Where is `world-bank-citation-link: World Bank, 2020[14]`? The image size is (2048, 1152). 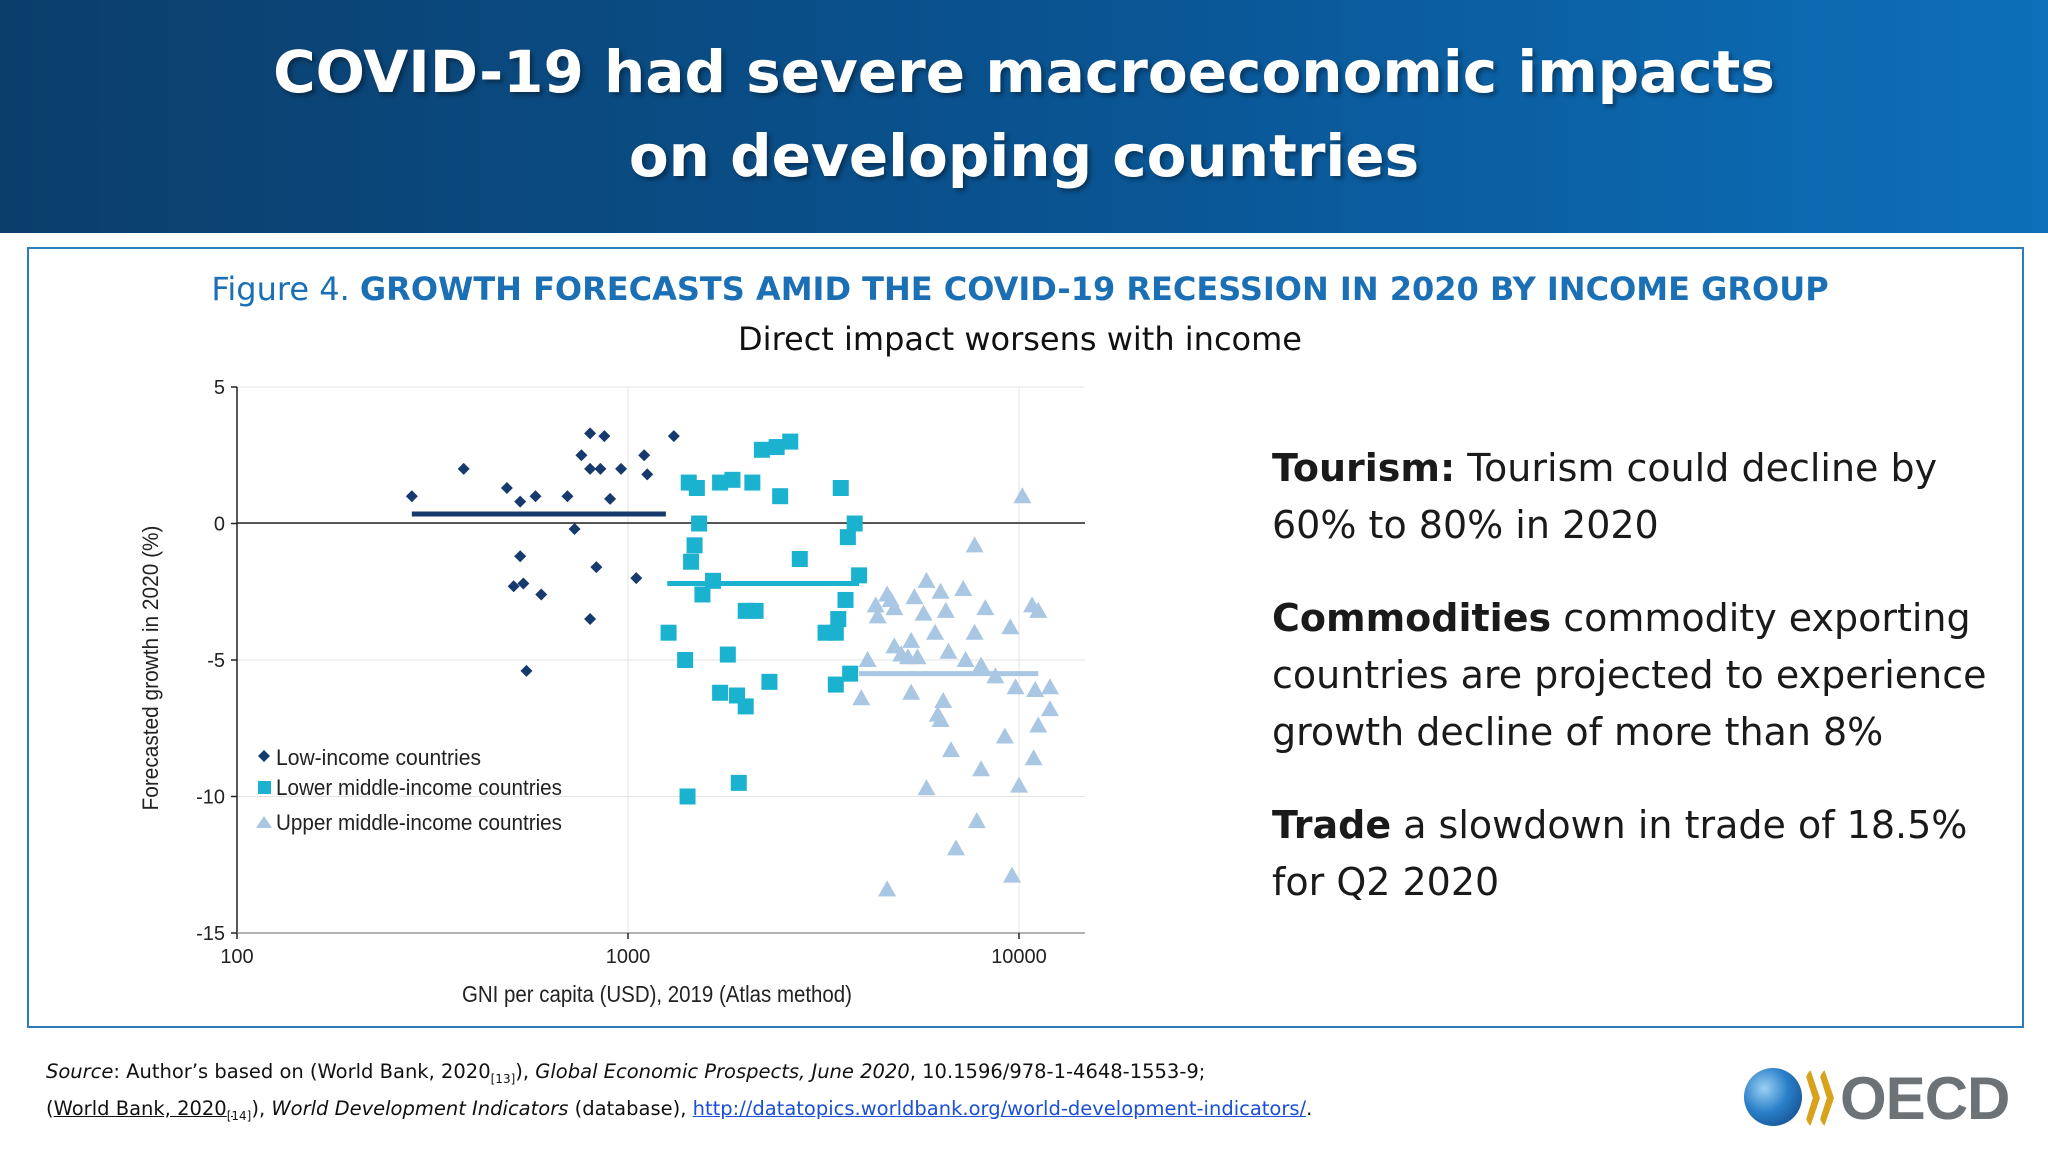 world-bank-citation-link: World Bank, 2020[14] is located at coordinates (152, 1109).